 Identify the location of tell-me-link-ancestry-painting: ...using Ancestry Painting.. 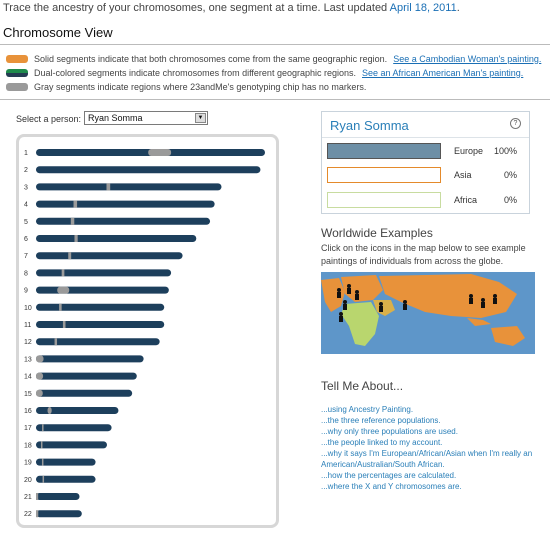
(367, 409).